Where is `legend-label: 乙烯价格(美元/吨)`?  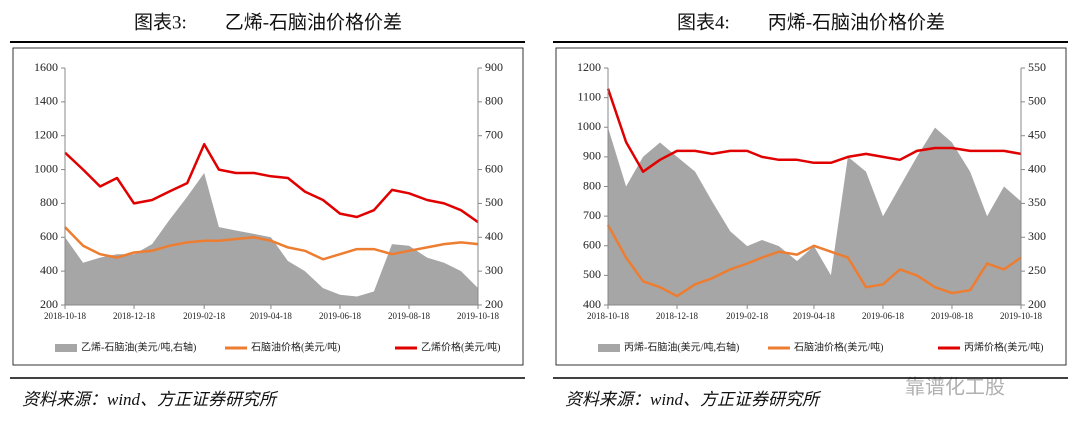 legend-label: 乙烯价格(美元/吨) is located at coordinates (460, 346).